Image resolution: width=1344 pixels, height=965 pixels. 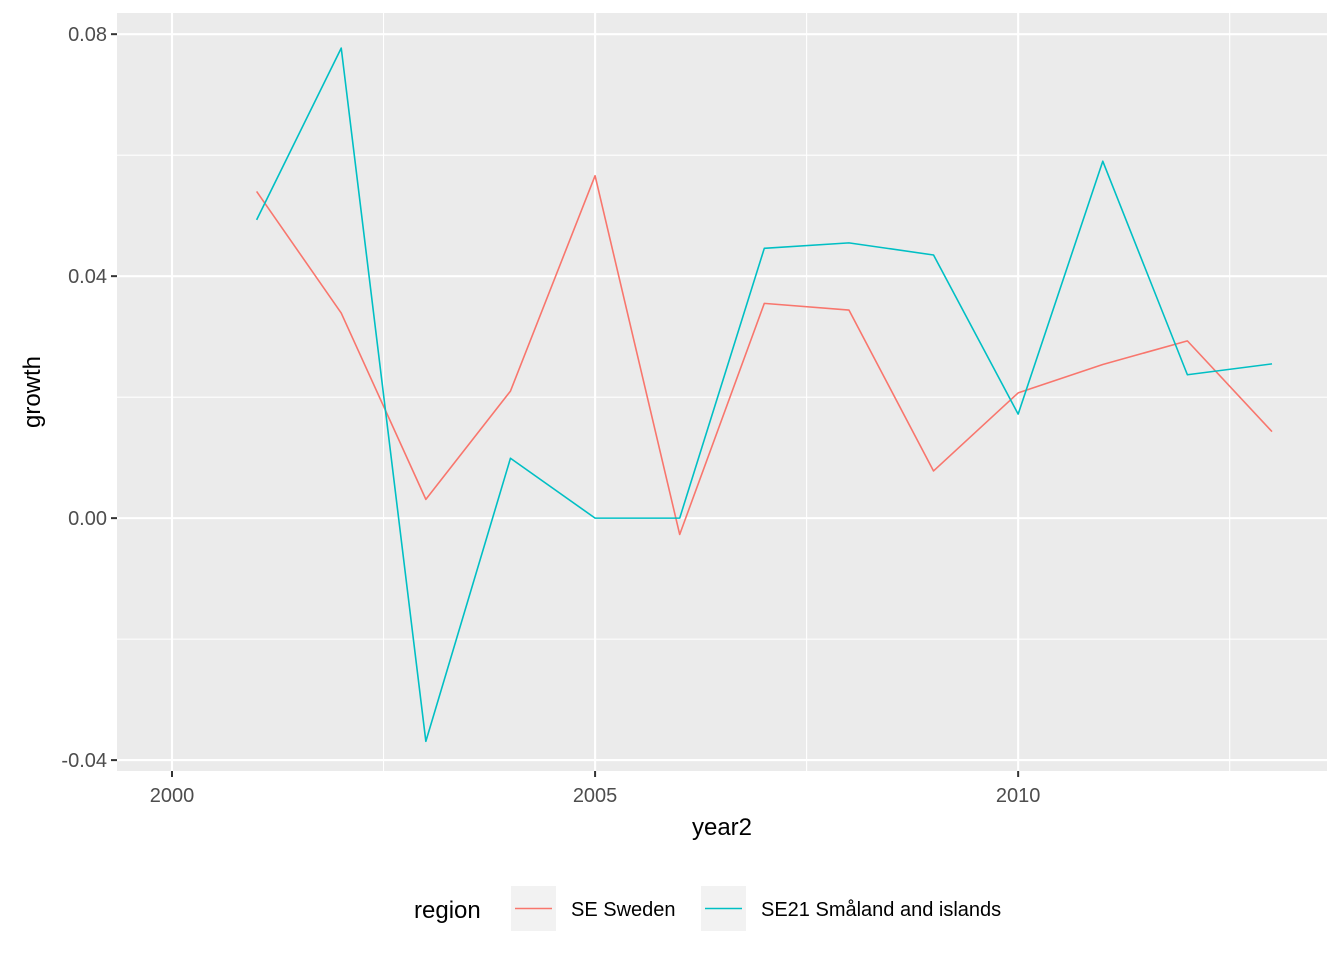 I want to click on y-tick-label: 0.04, so click(x=87, y=277).